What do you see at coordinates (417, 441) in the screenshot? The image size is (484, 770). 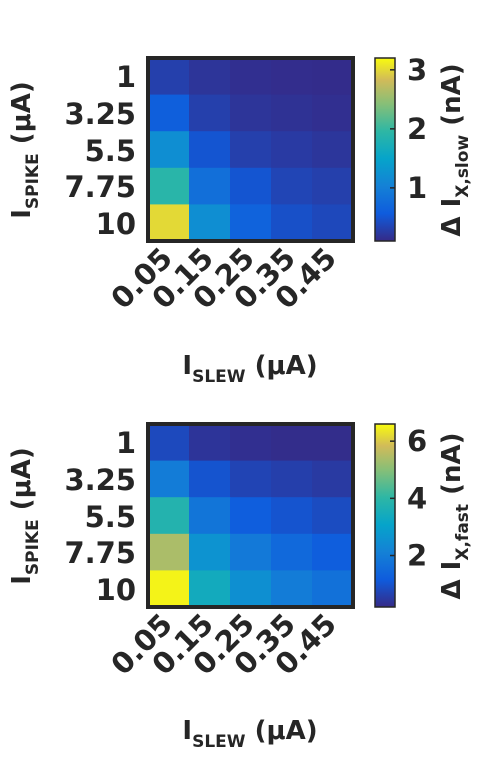 I see `colorbar-tick-label: 6` at bounding box center [417, 441].